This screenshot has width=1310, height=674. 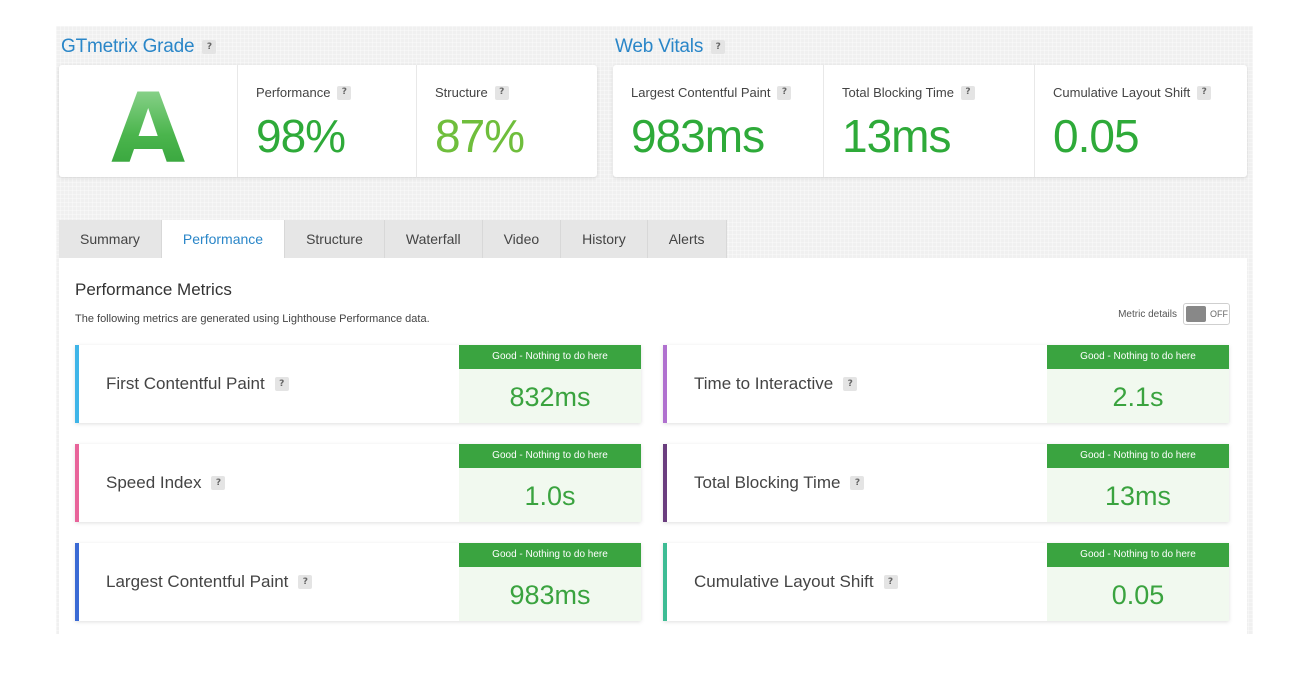 What do you see at coordinates (1138, 595) in the screenshot?
I see `metric-value: 0.05` at bounding box center [1138, 595].